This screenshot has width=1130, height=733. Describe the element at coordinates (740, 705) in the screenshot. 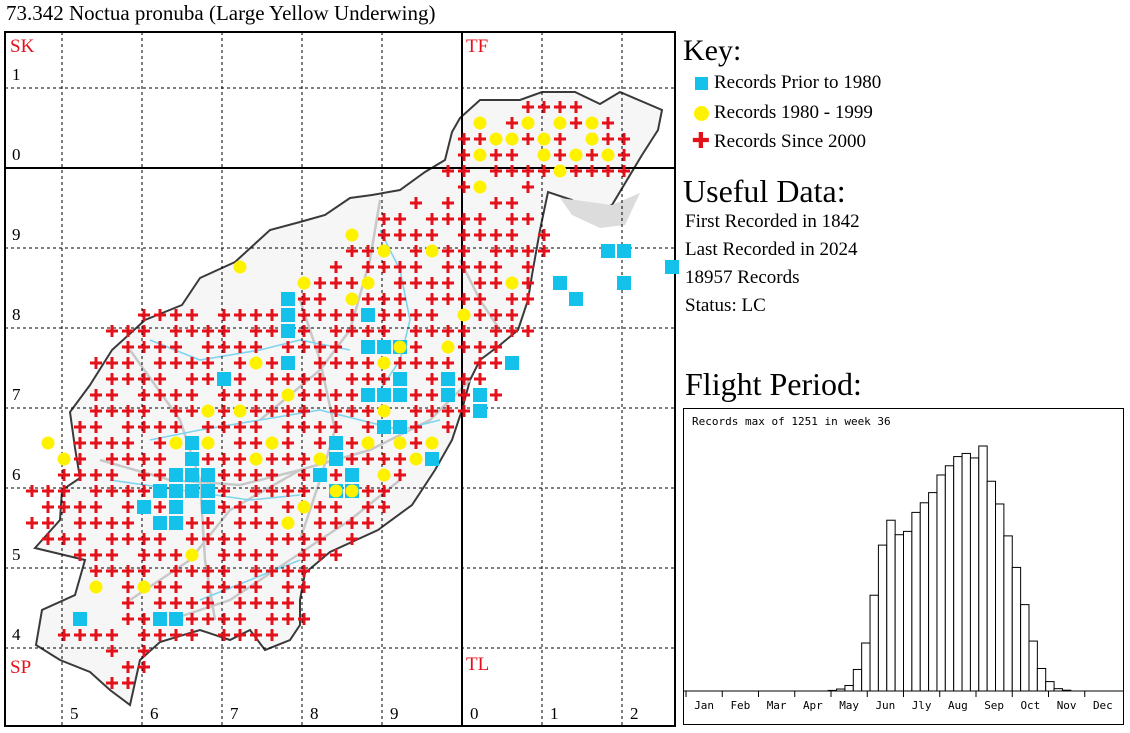

I see `month-label: Feb` at that location.